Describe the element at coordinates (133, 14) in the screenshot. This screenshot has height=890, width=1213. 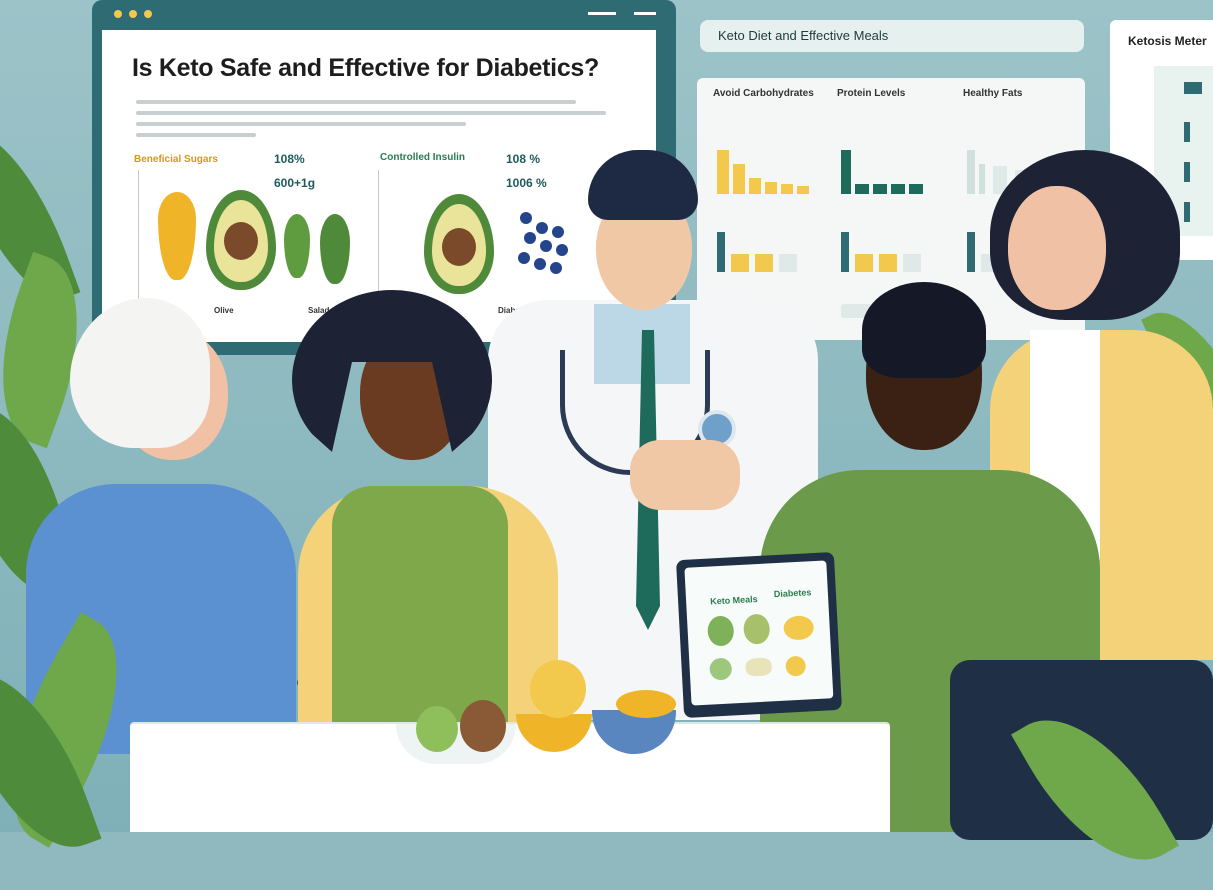
I see `window-dots` at that location.